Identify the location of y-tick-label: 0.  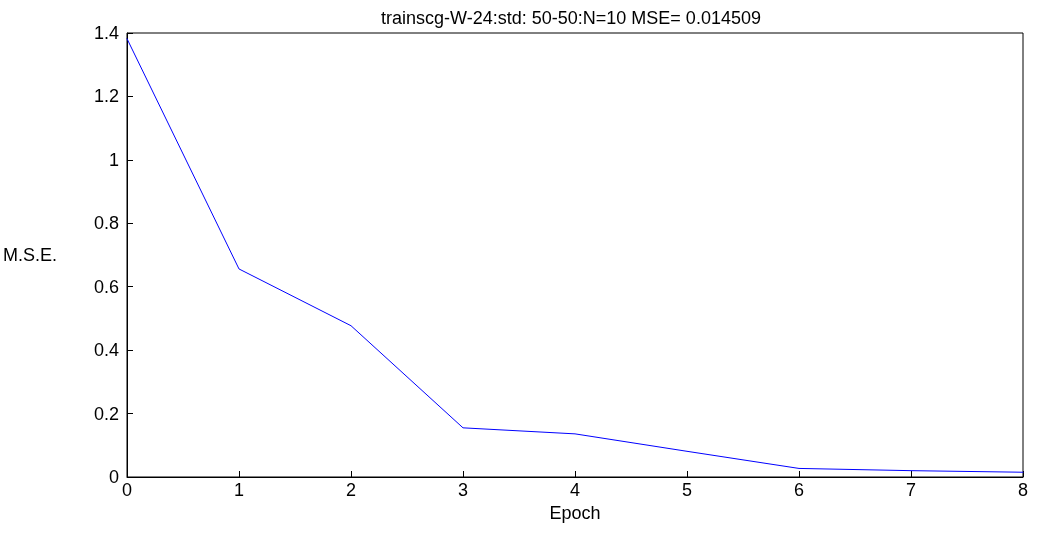
(114, 477).